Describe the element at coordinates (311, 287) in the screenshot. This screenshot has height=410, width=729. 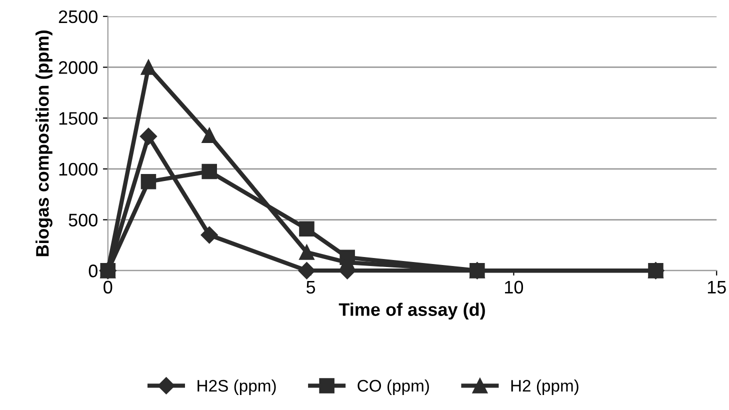
I see `x-tick-label: 5` at that location.